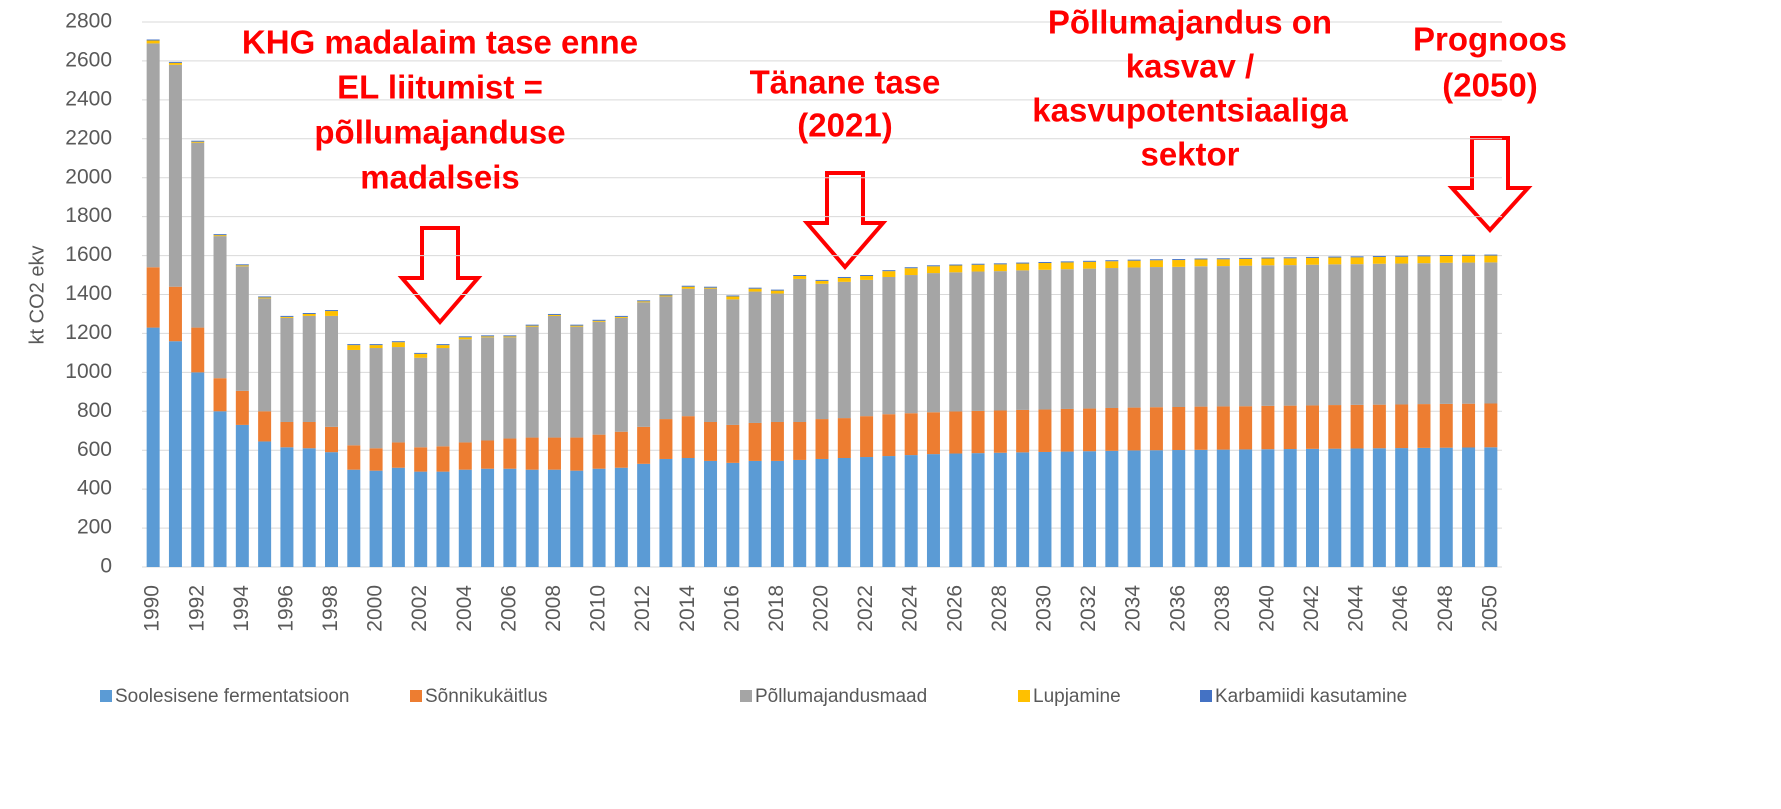  Describe the element at coordinates (440, 177) in the screenshot. I see `annotation: madalseis` at that location.